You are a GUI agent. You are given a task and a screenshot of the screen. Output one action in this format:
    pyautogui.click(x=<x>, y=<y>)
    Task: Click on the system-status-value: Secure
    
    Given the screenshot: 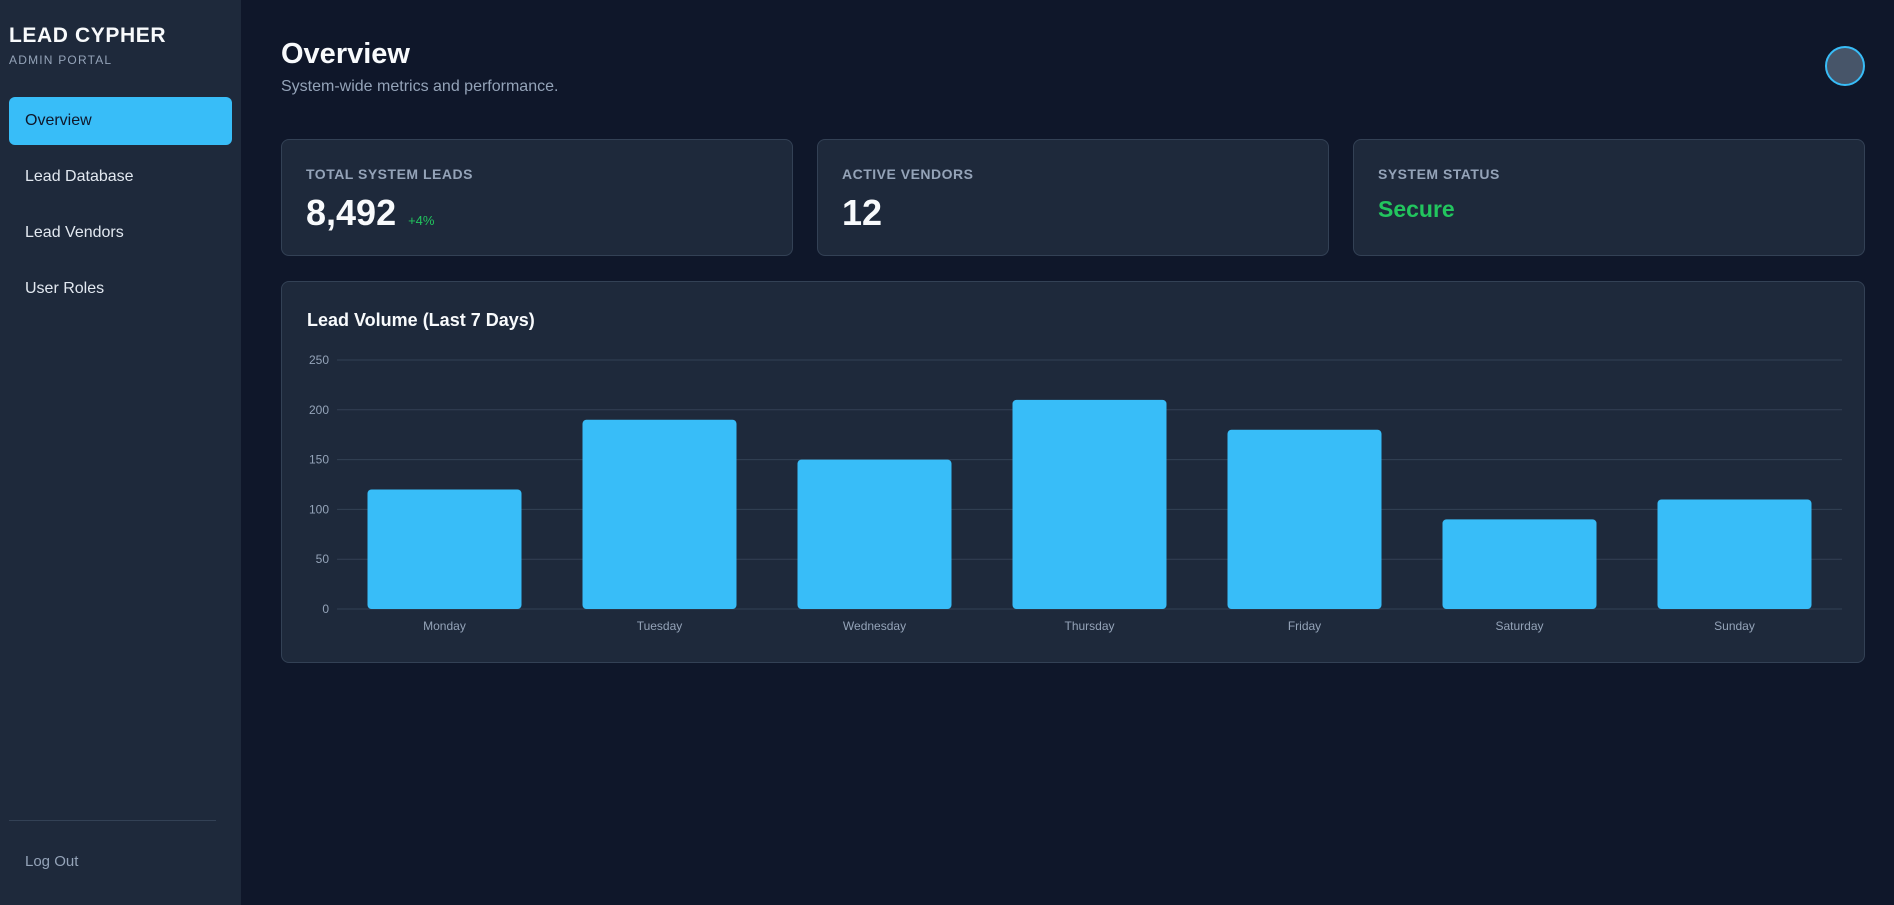 What is the action you would take?
    pyautogui.click(x=1416, y=209)
    